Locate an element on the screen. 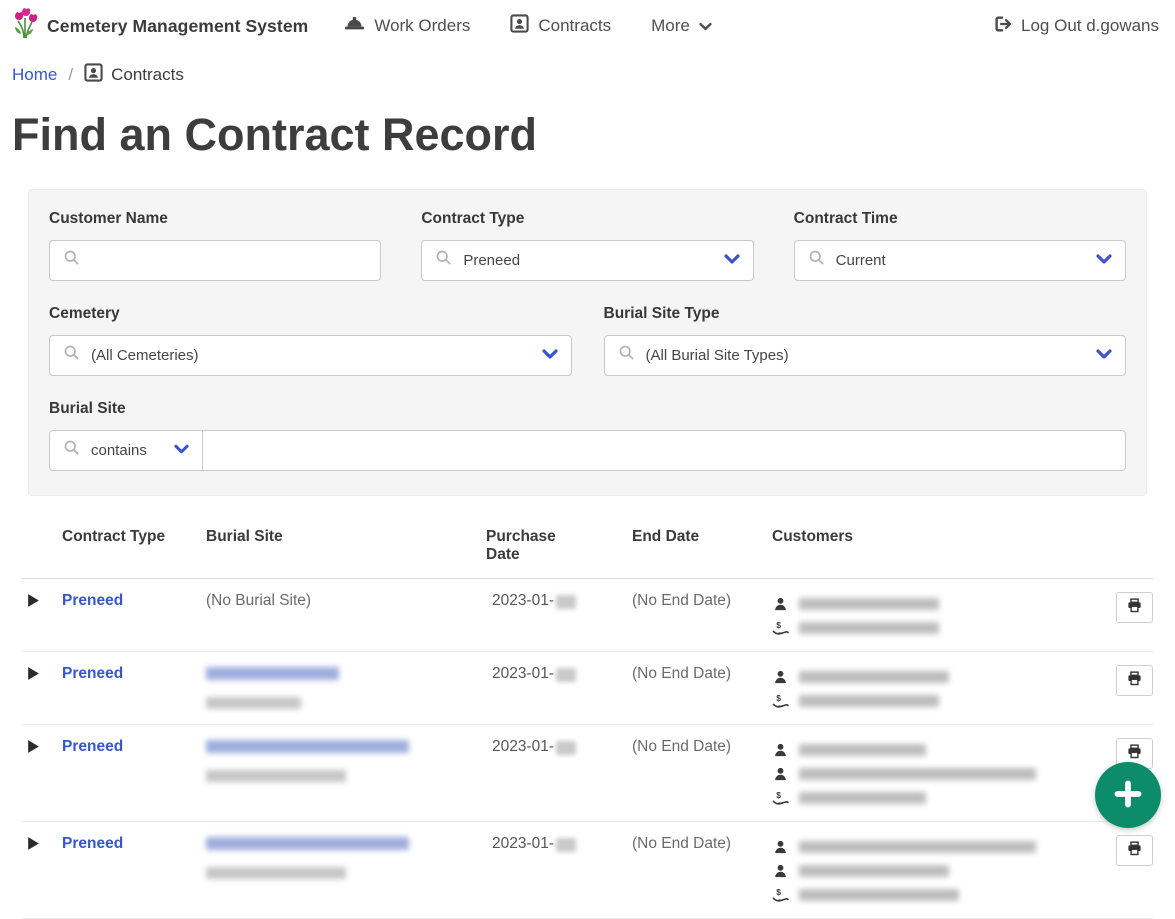  burial-site-operator-select: contains is located at coordinates (126, 450).